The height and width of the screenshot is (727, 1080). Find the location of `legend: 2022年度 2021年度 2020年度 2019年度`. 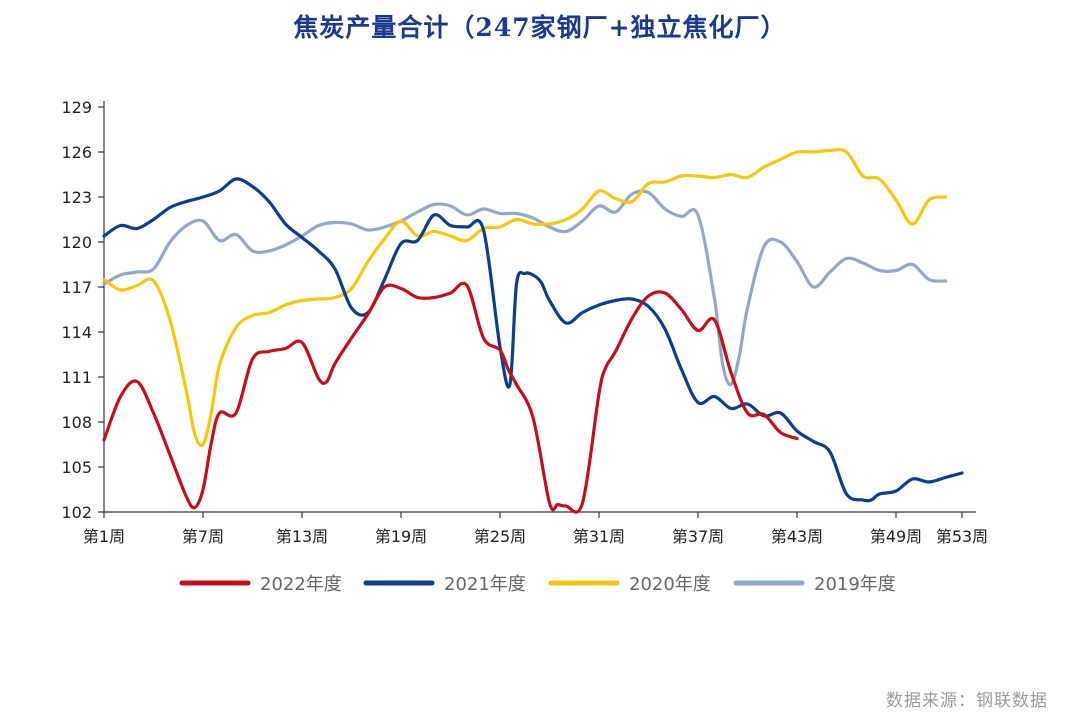

legend: 2022年度 2021年度 2020年度 2019年度 is located at coordinates (537, 584).